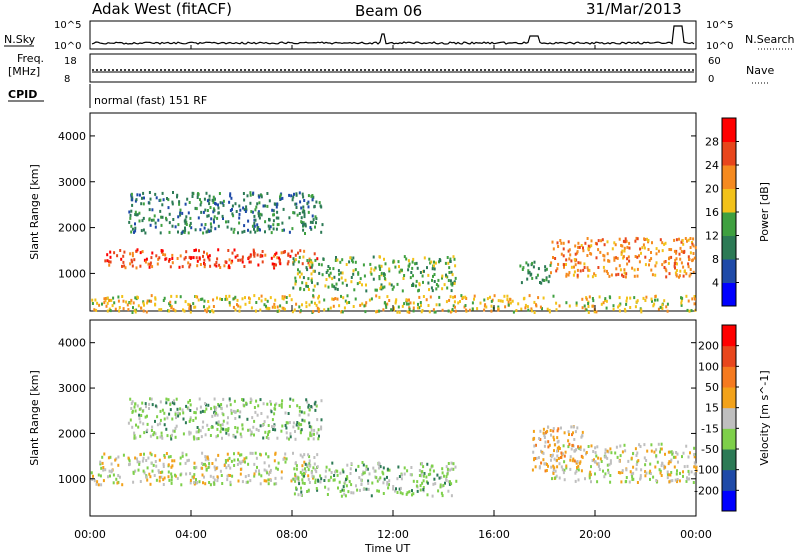  I want to click on colorbar-segment, so click(729, 224).